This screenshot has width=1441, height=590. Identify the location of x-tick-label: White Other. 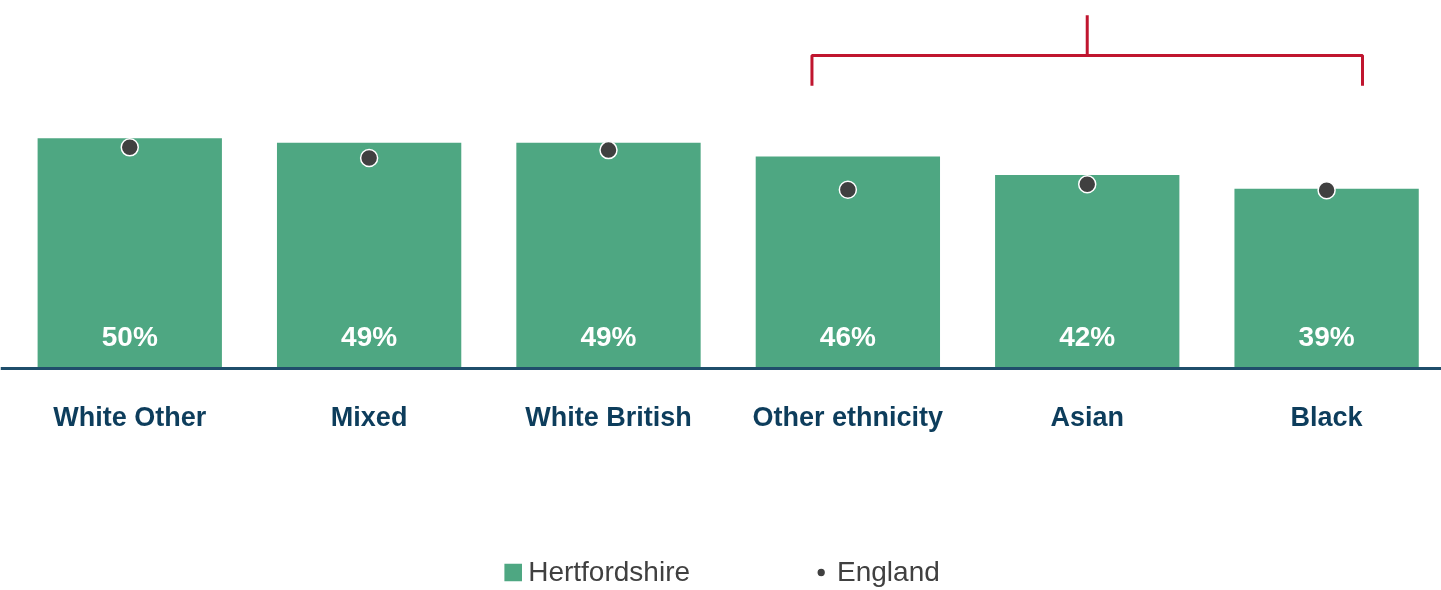
(130, 417).